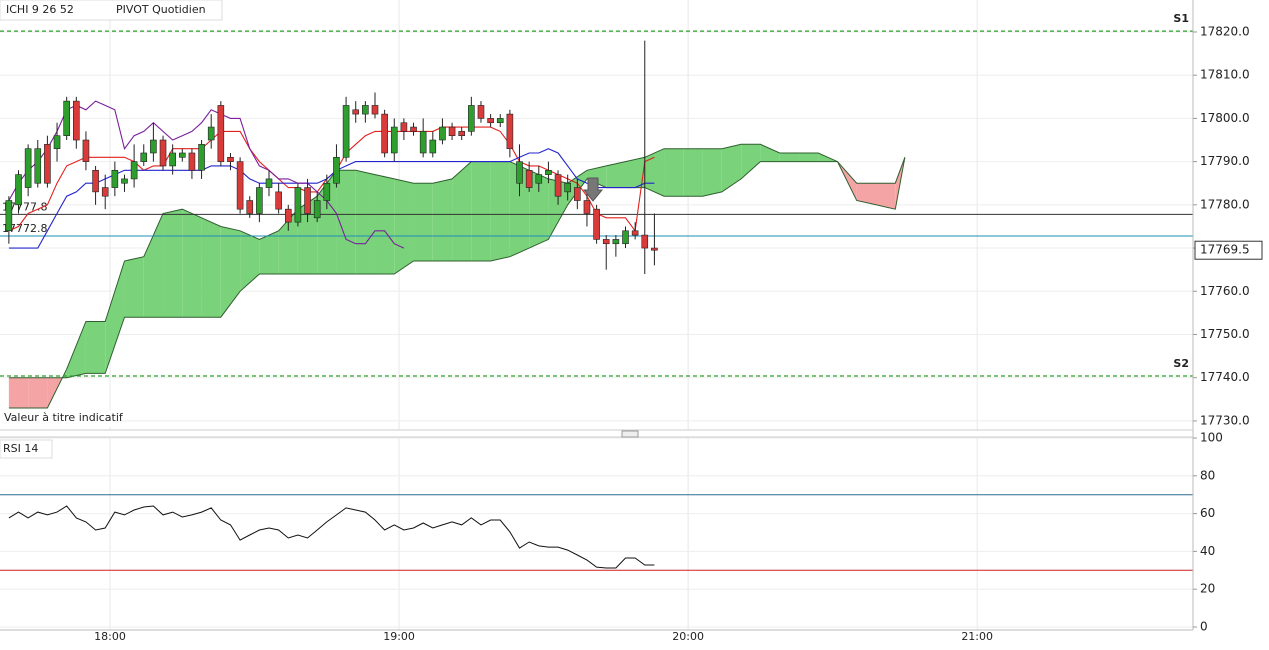  What do you see at coordinates (1211, 438) in the screenshot?
I see `y-tick-label: 100` at bounding box center [1211, 438].